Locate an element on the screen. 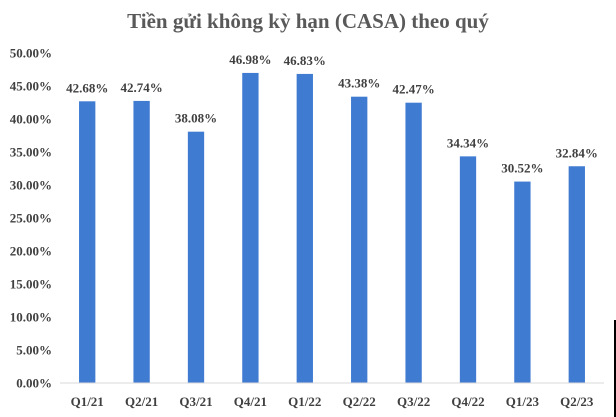 The width and height of the screenshot is (616, 417). data-label: 43.38% is located at coordinates (359, 83).